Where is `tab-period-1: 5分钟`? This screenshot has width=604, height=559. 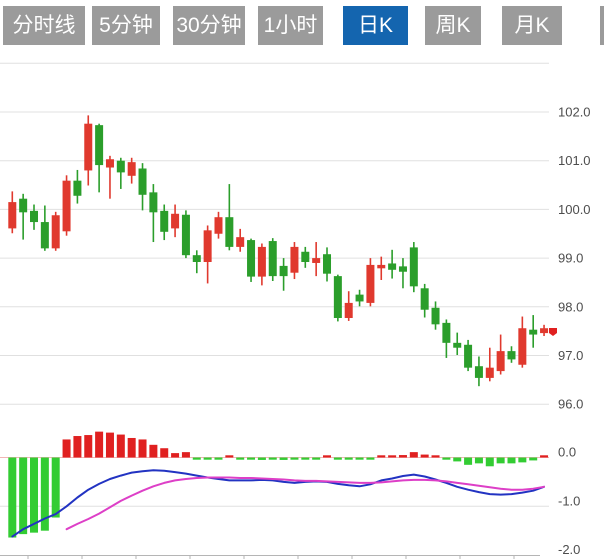 tab-period-1: 5分钟 is located at coordinates (126, 25).